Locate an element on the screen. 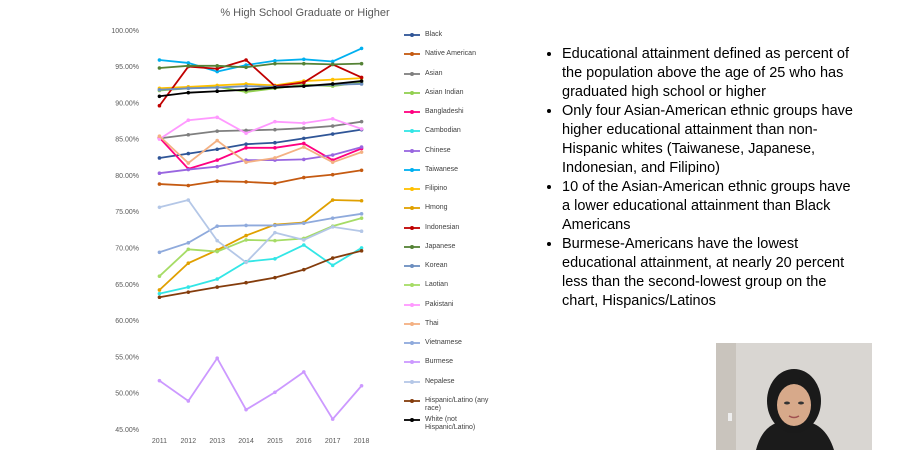  y-tick-label: 70.00% is located at coordinates (127, 248).